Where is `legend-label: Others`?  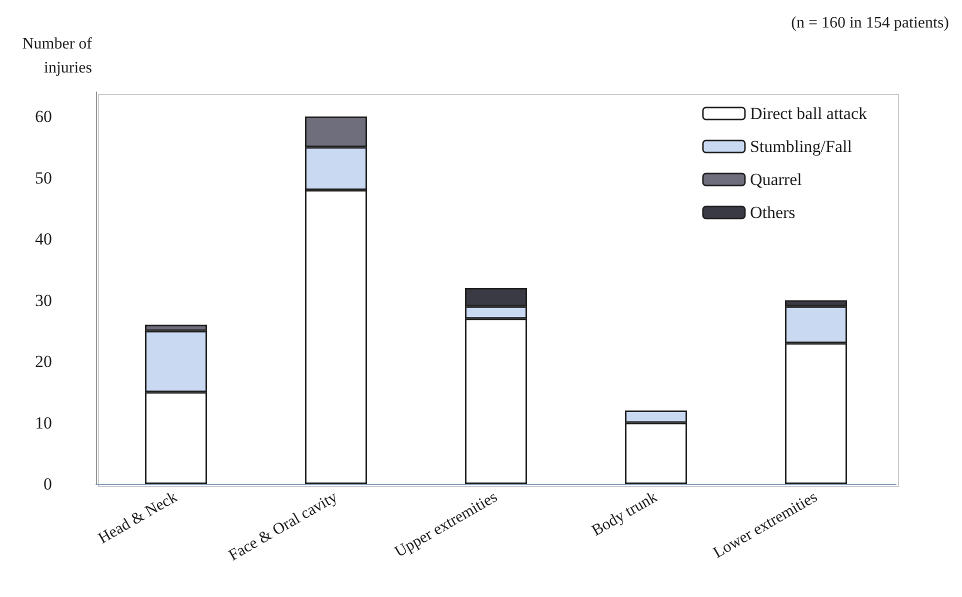 legend-label: Others is located at coordinates (773, 212).